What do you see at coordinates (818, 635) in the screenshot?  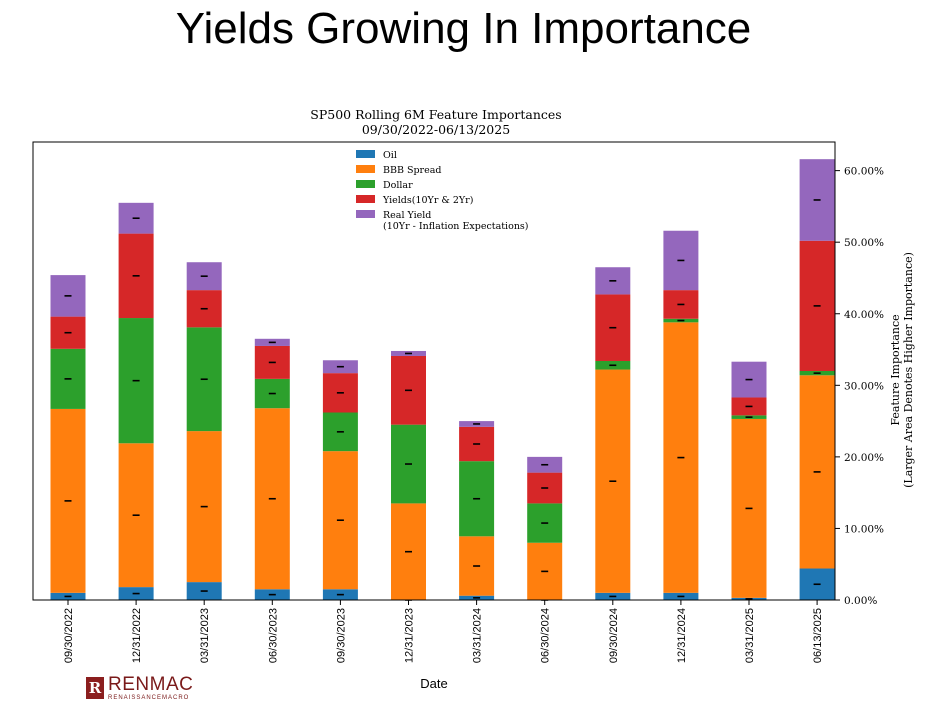 I see `x-tick-label: 06/13/2025` at bounding box center [818, 635].